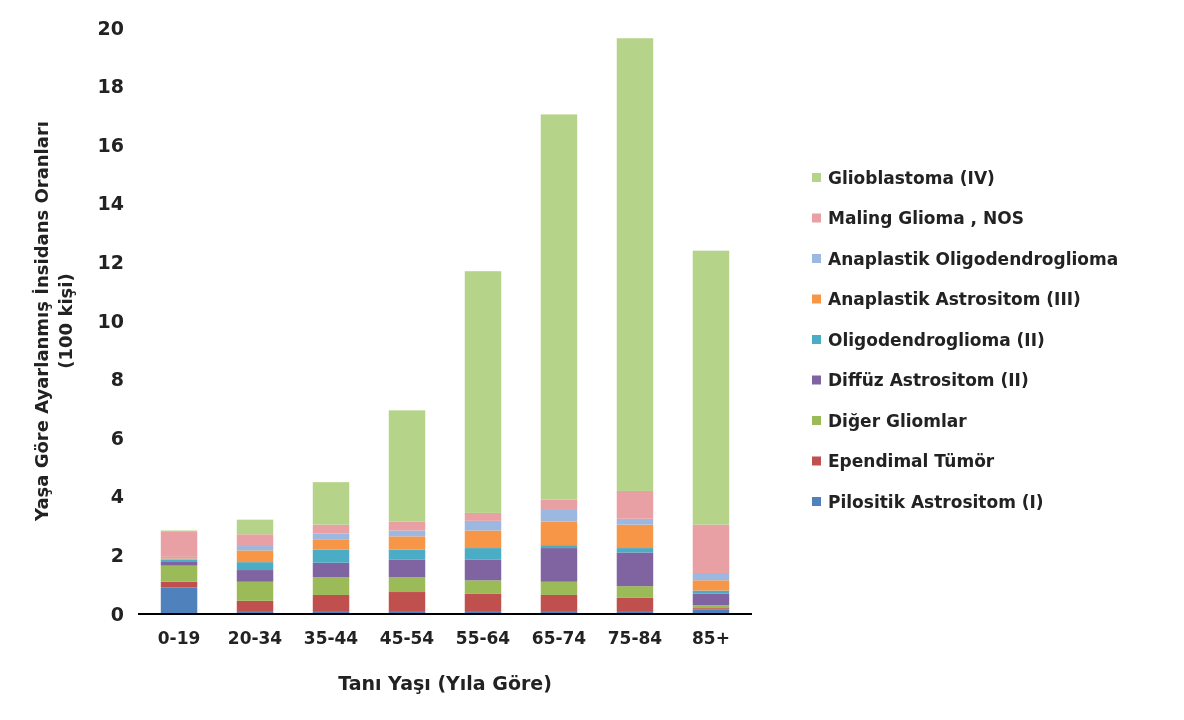 This screenshot has height=720, width=1184. Describe the element at coordinates (936, 501) in the screenshot. I see `legend-label: Pilositik Astrositom (I)` at that location.